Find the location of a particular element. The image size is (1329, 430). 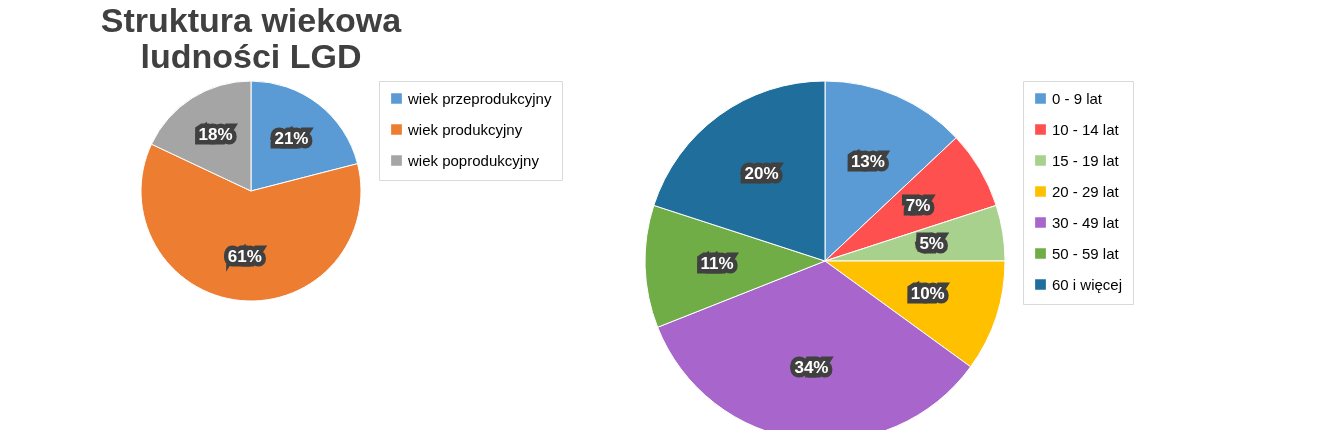

data-label: 18% is located at coordinates (215, 135).